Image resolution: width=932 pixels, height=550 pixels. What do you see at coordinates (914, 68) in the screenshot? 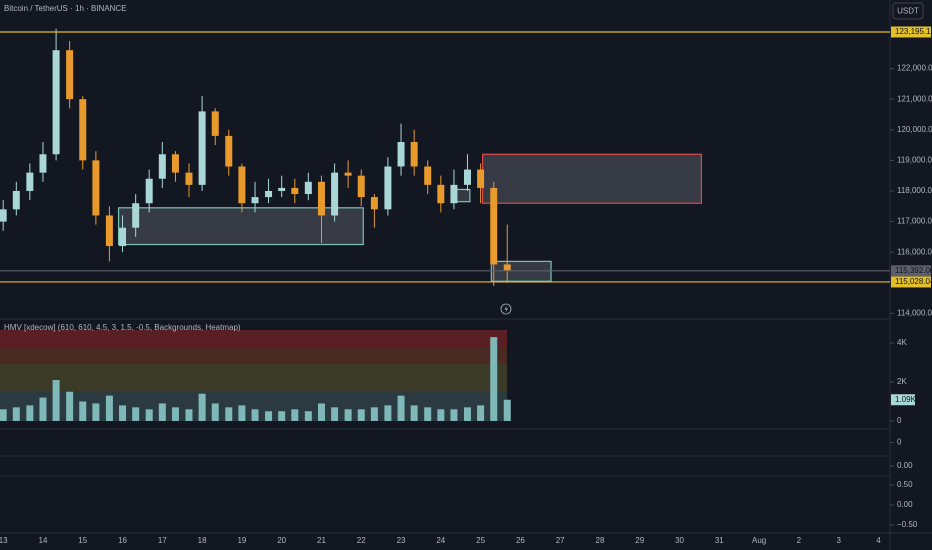
I see `y-tick-label: 122,000.00` at bounding box center [914, 68].